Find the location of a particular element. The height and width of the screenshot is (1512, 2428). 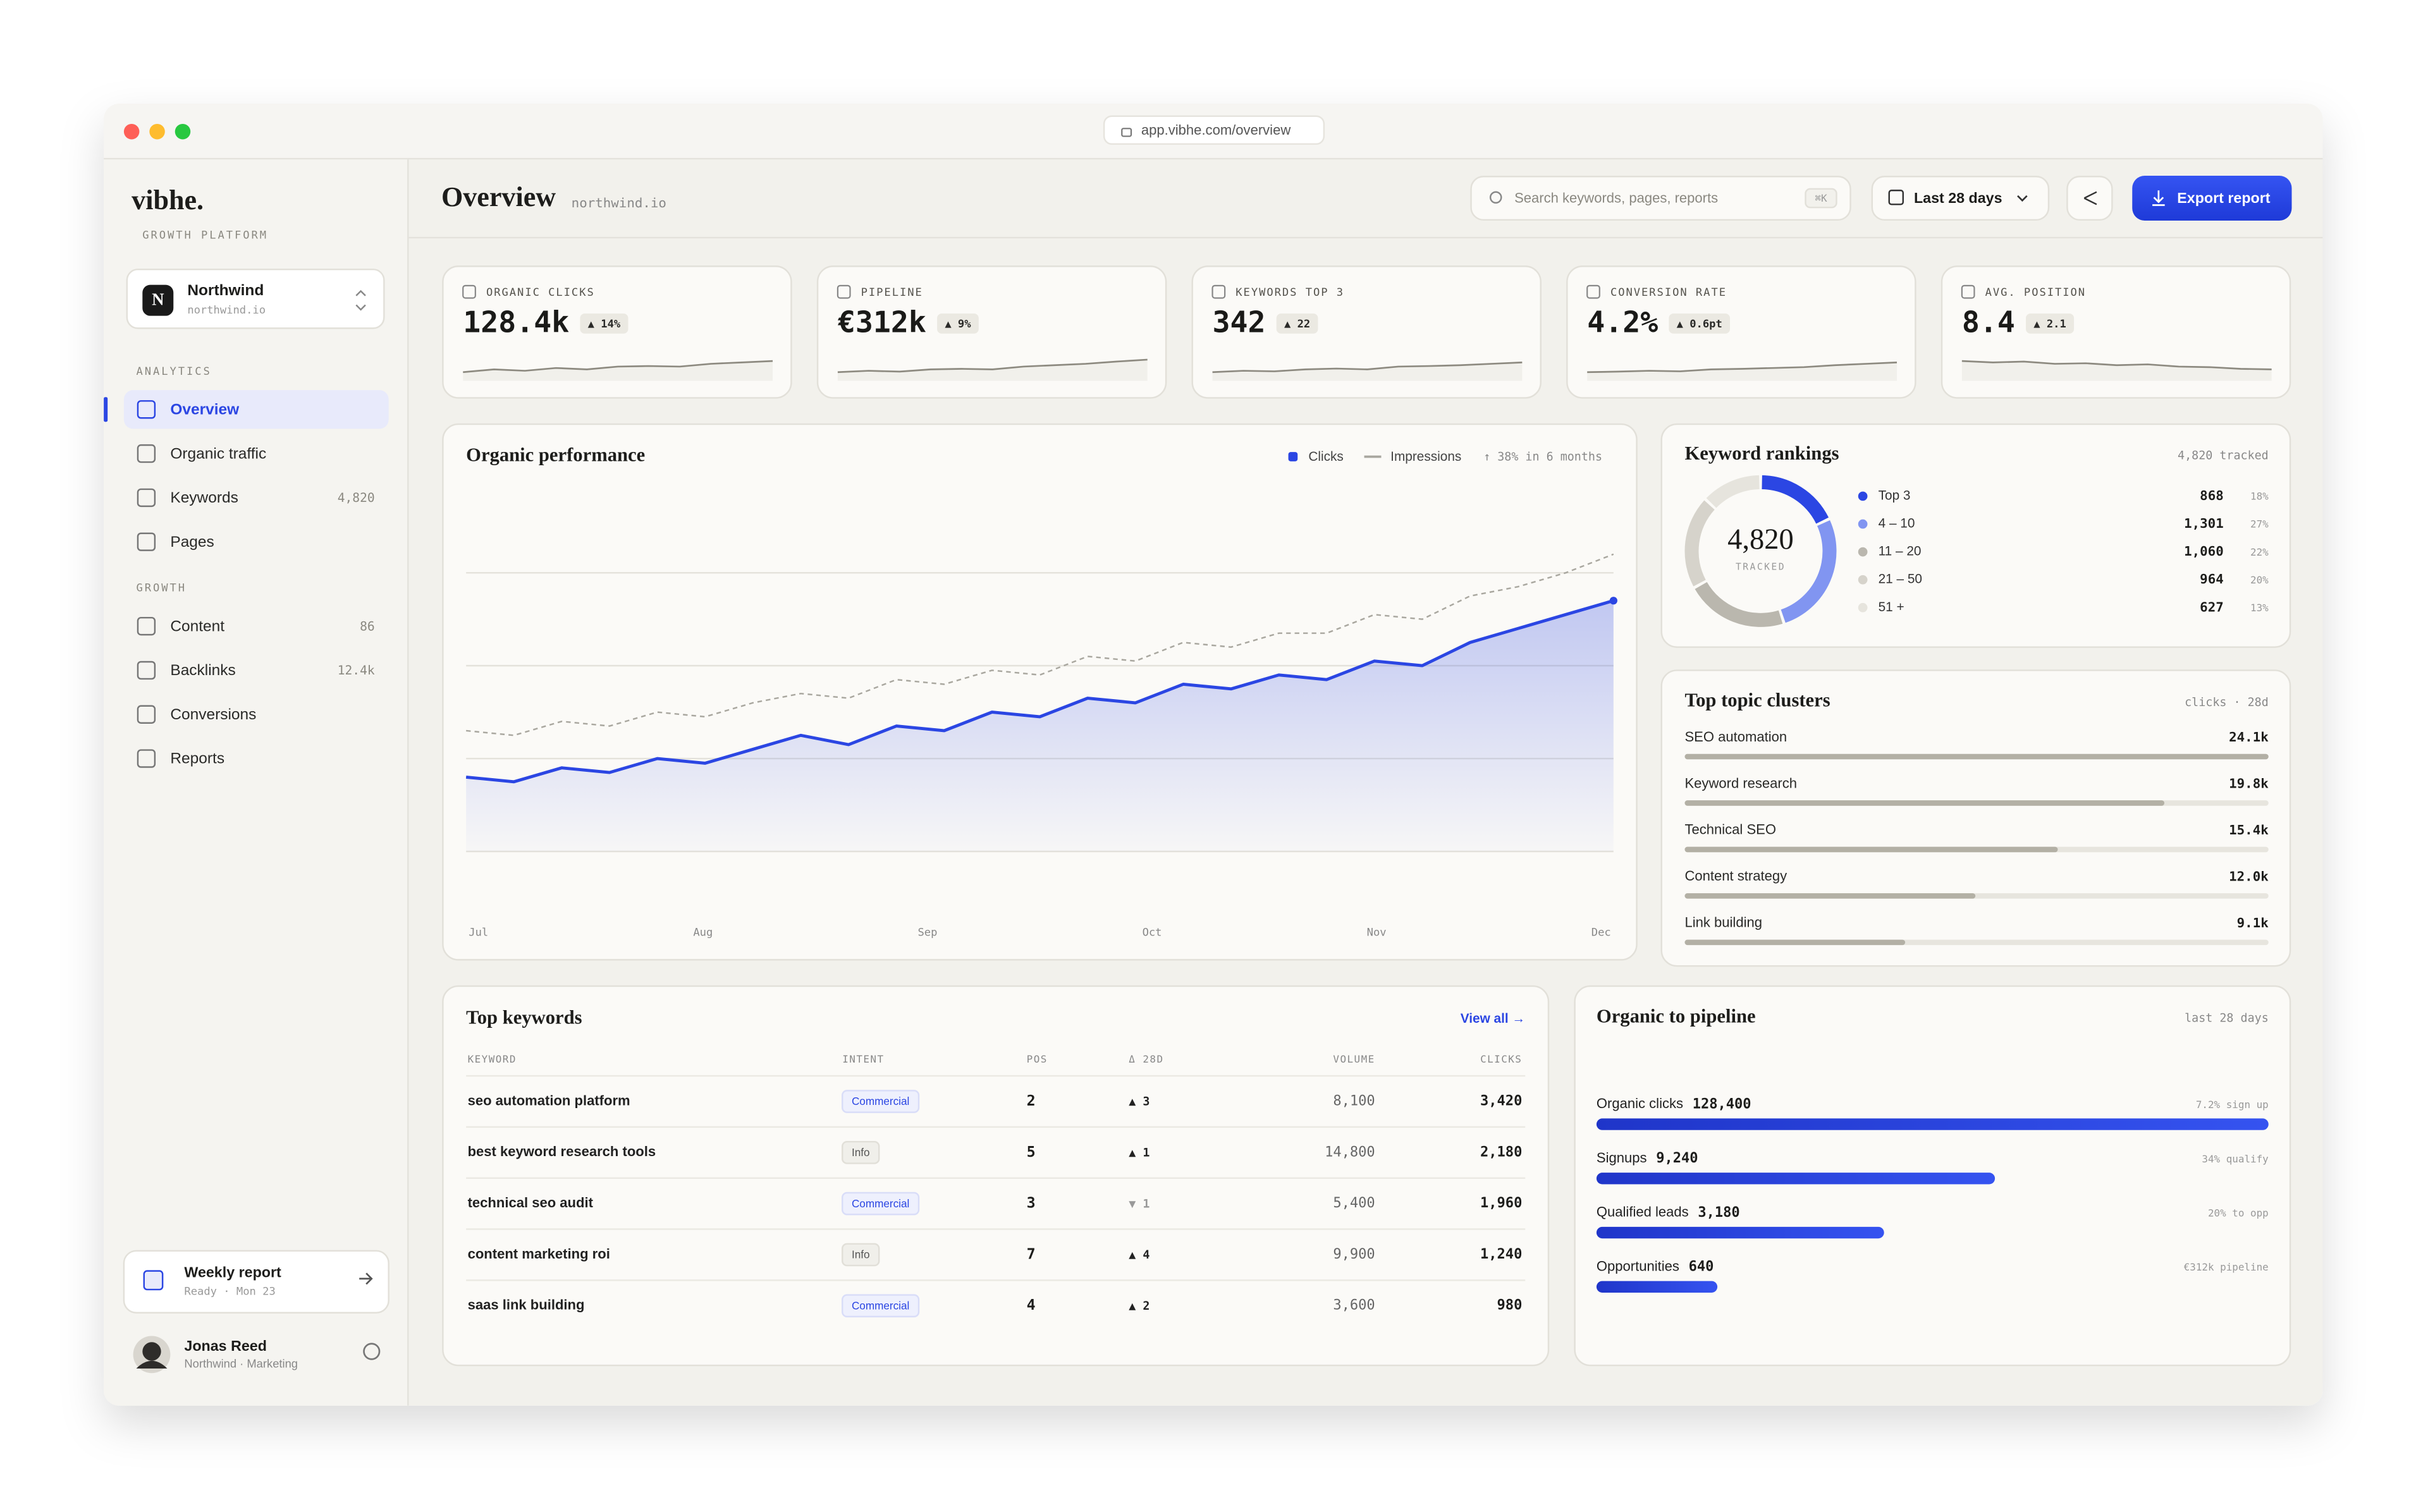

x-tick-label: Jul is located at coordinates (478, 933).